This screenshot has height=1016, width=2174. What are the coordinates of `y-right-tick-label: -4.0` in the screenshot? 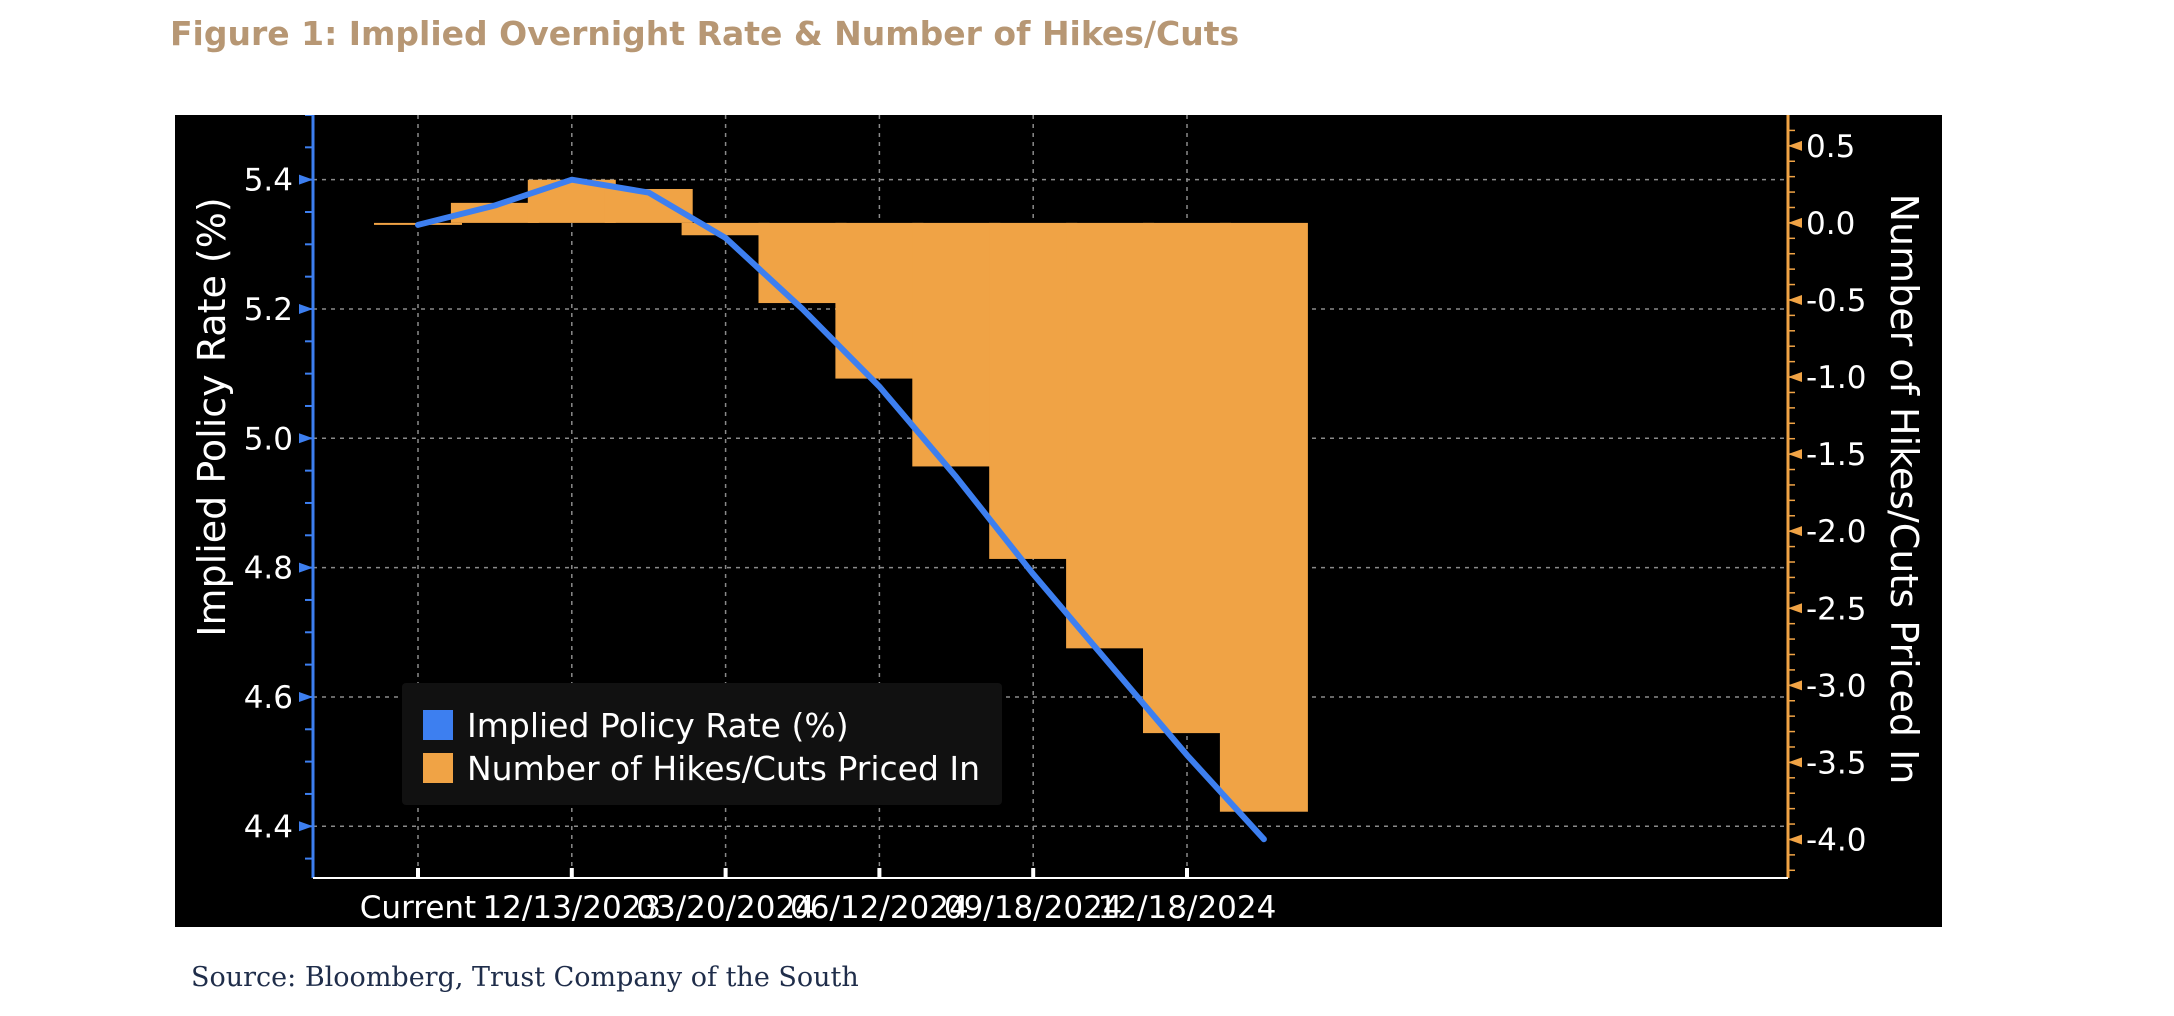 It's located at (1836, 840).